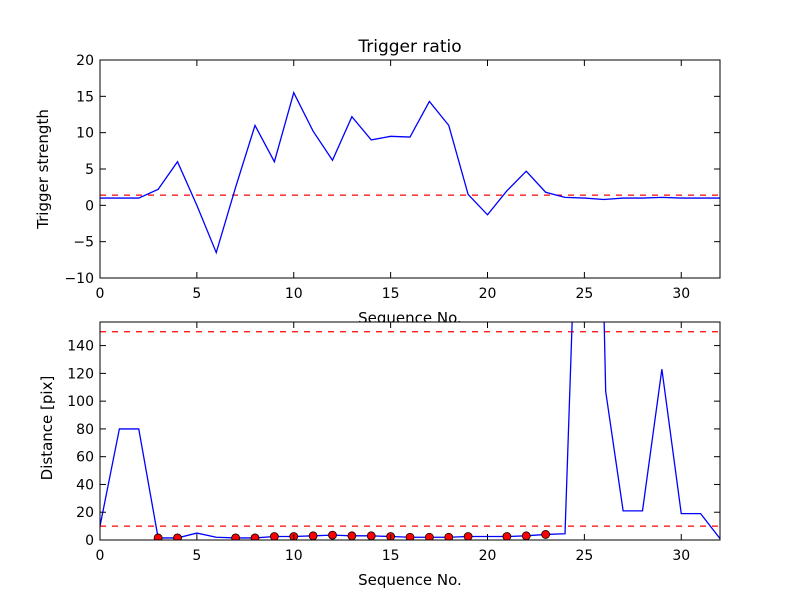 Image resolution: width=800 pixels, height=600 pixels. Describe the element at coordinates (85, 485) in the screenshot. I see `y-tick-label: 40` at that location.